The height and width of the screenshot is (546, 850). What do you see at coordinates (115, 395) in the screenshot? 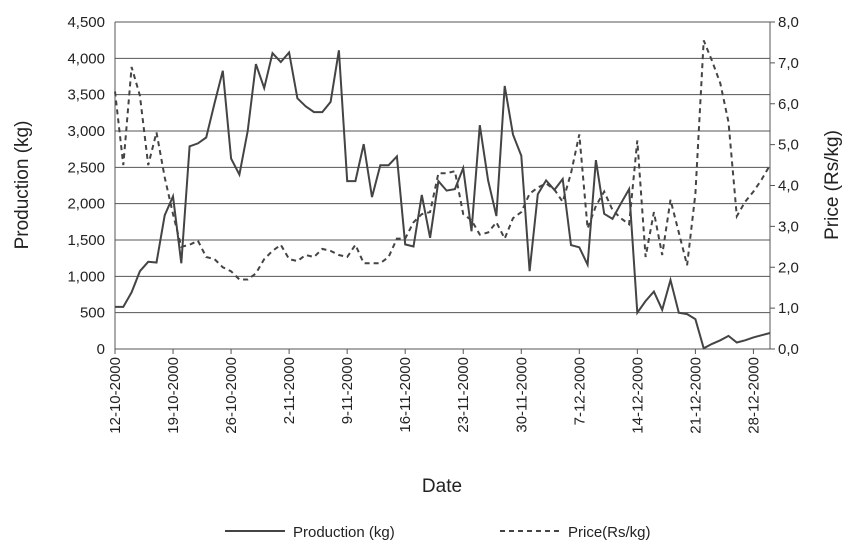
I see `x-tick-label: 12-10-2000` at bounding box center [115, 395].